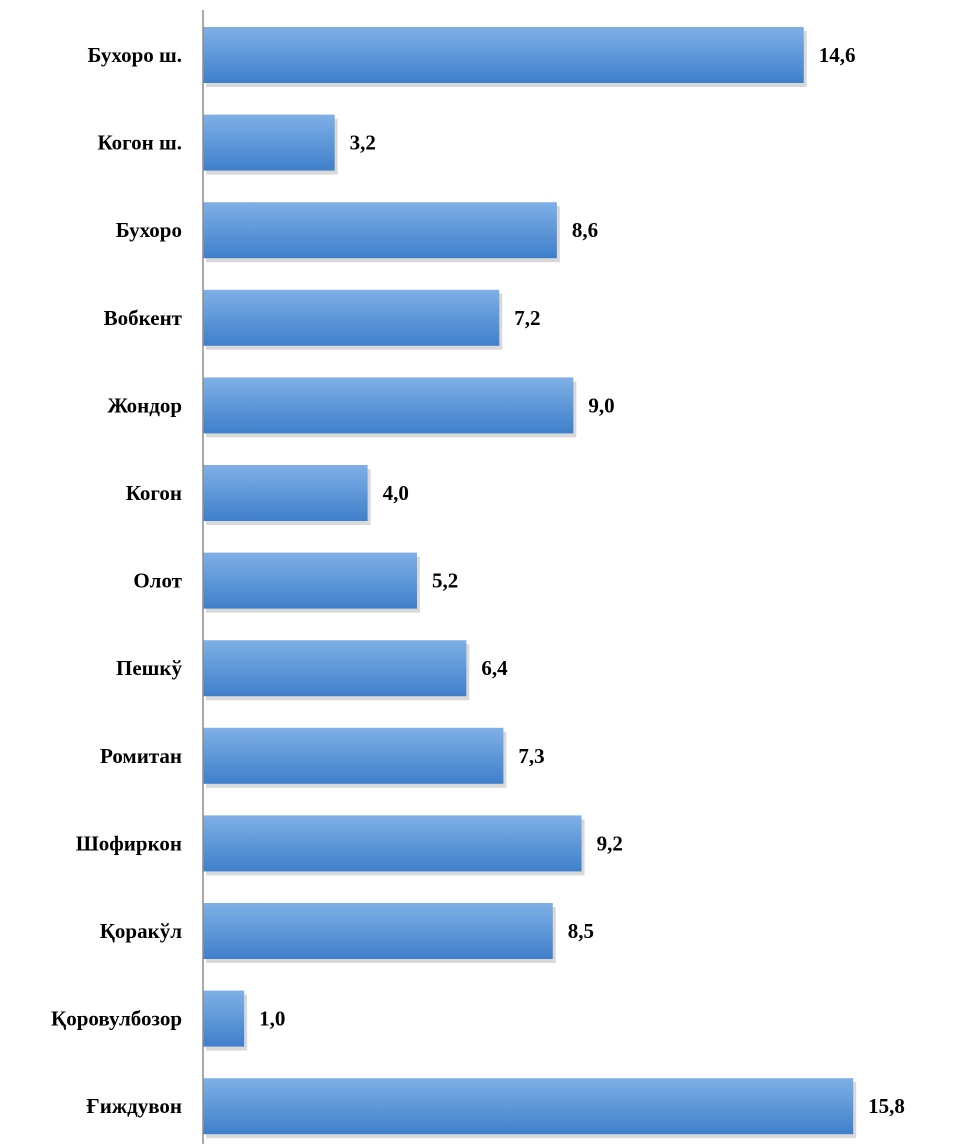 This screenshot has height=1144, width=973. Describe the element at coordinates (149, 230) in the screenshot. I see `category-label: Бухоро` at that location.